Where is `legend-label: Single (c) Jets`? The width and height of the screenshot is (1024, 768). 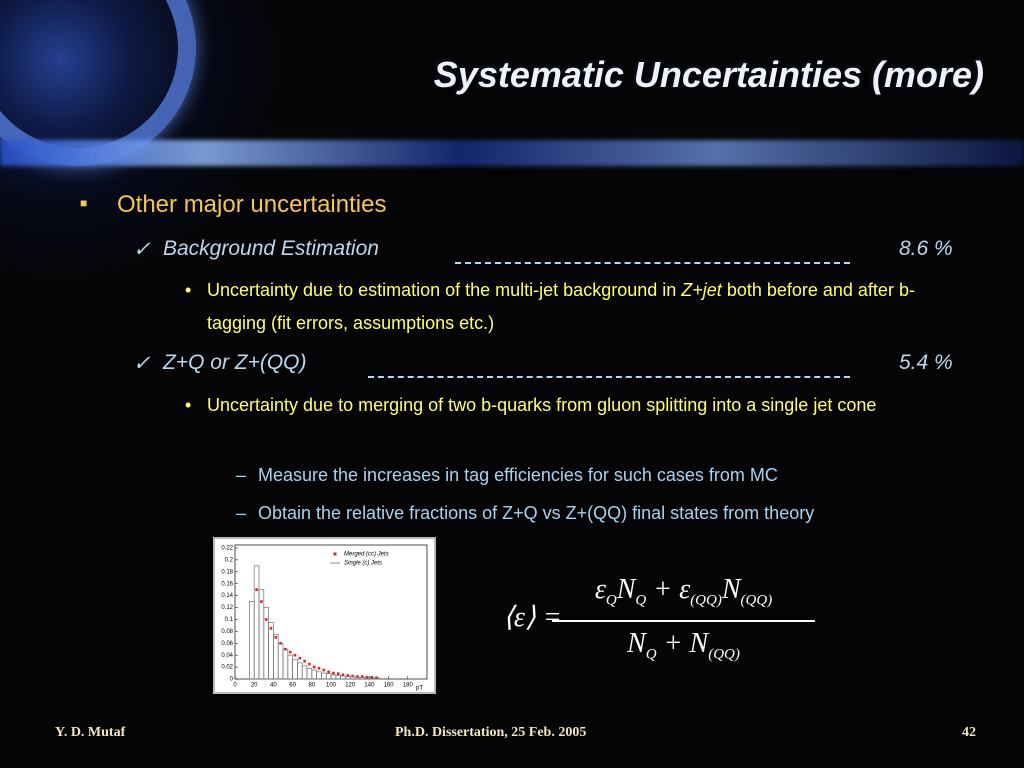 legend-label: Single (c) Jets is located at coordinates (363, 564).